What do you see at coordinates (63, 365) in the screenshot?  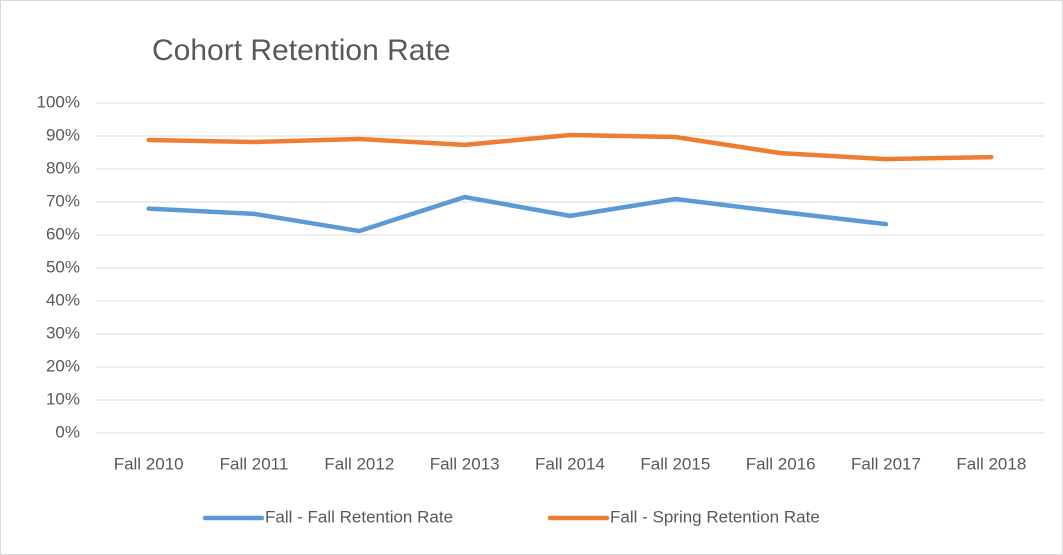 I see `y-tick-label: 20%` at bounding box center [63, 365].